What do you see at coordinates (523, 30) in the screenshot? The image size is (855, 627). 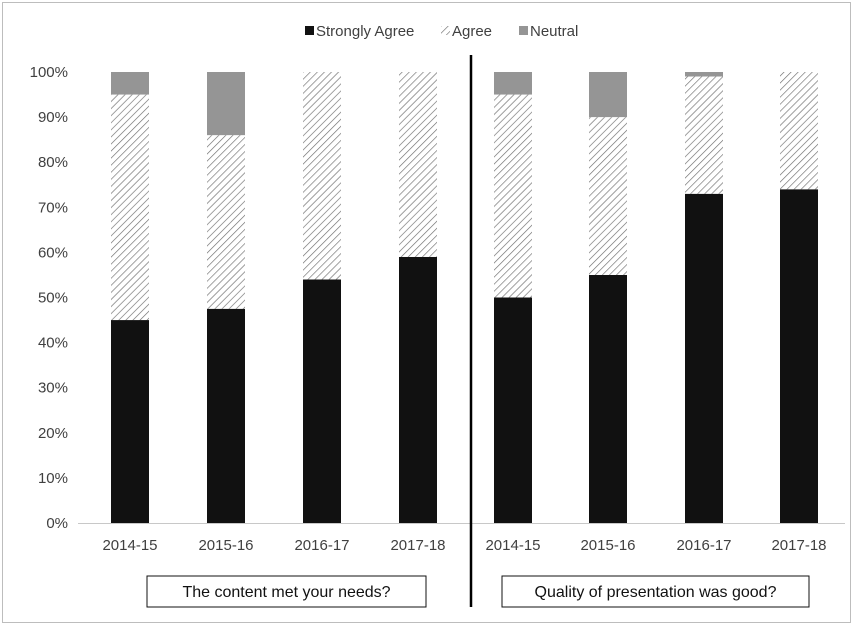 I see `legend-swatch-neutral` at bounding box center [523, 30].